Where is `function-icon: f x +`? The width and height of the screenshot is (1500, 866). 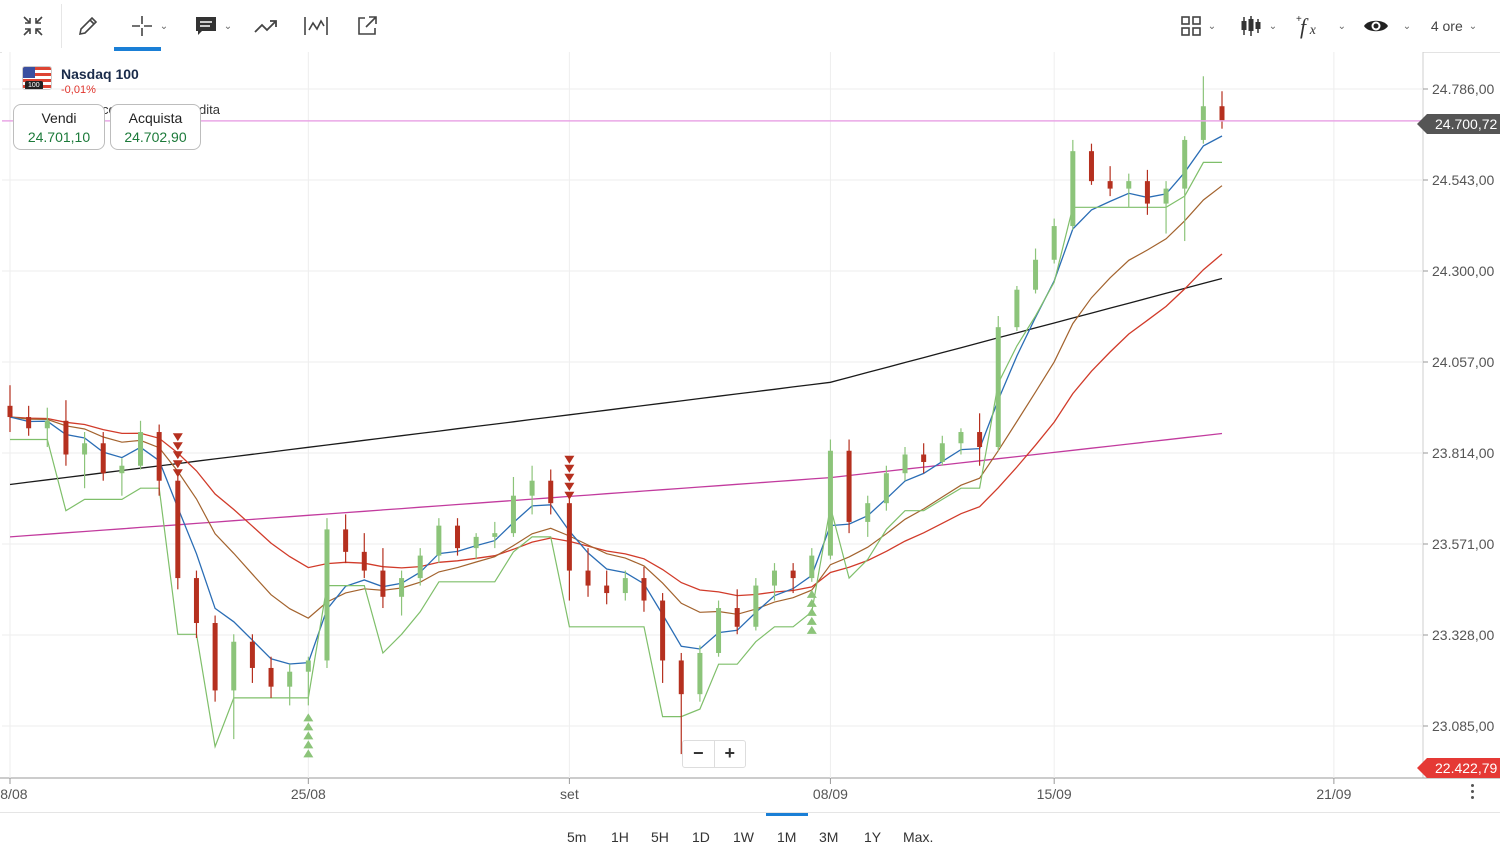 function-icon: f x + is located at coordinates (1306, 26).